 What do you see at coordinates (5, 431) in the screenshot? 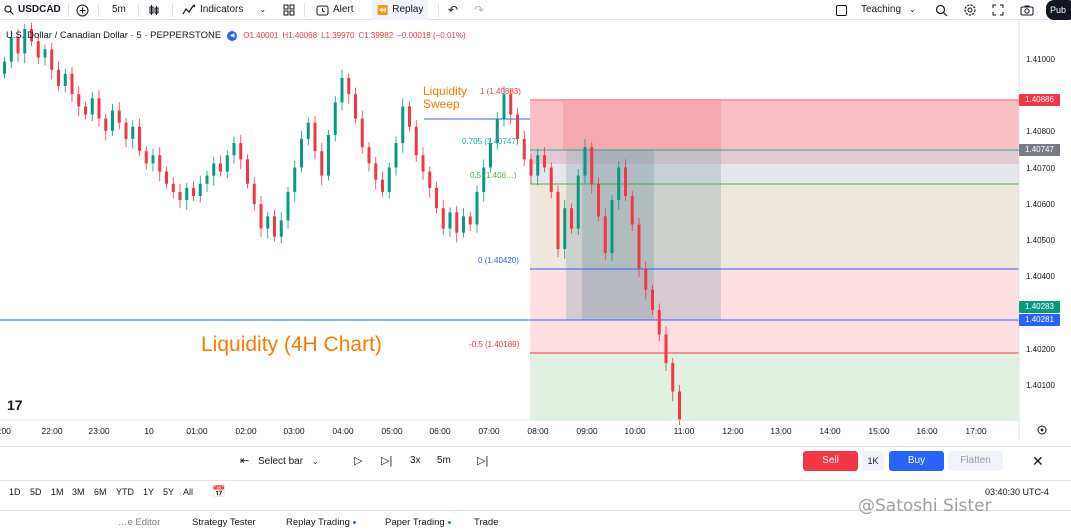
I see `time-tick: :00` at bounding box center [5, 431].